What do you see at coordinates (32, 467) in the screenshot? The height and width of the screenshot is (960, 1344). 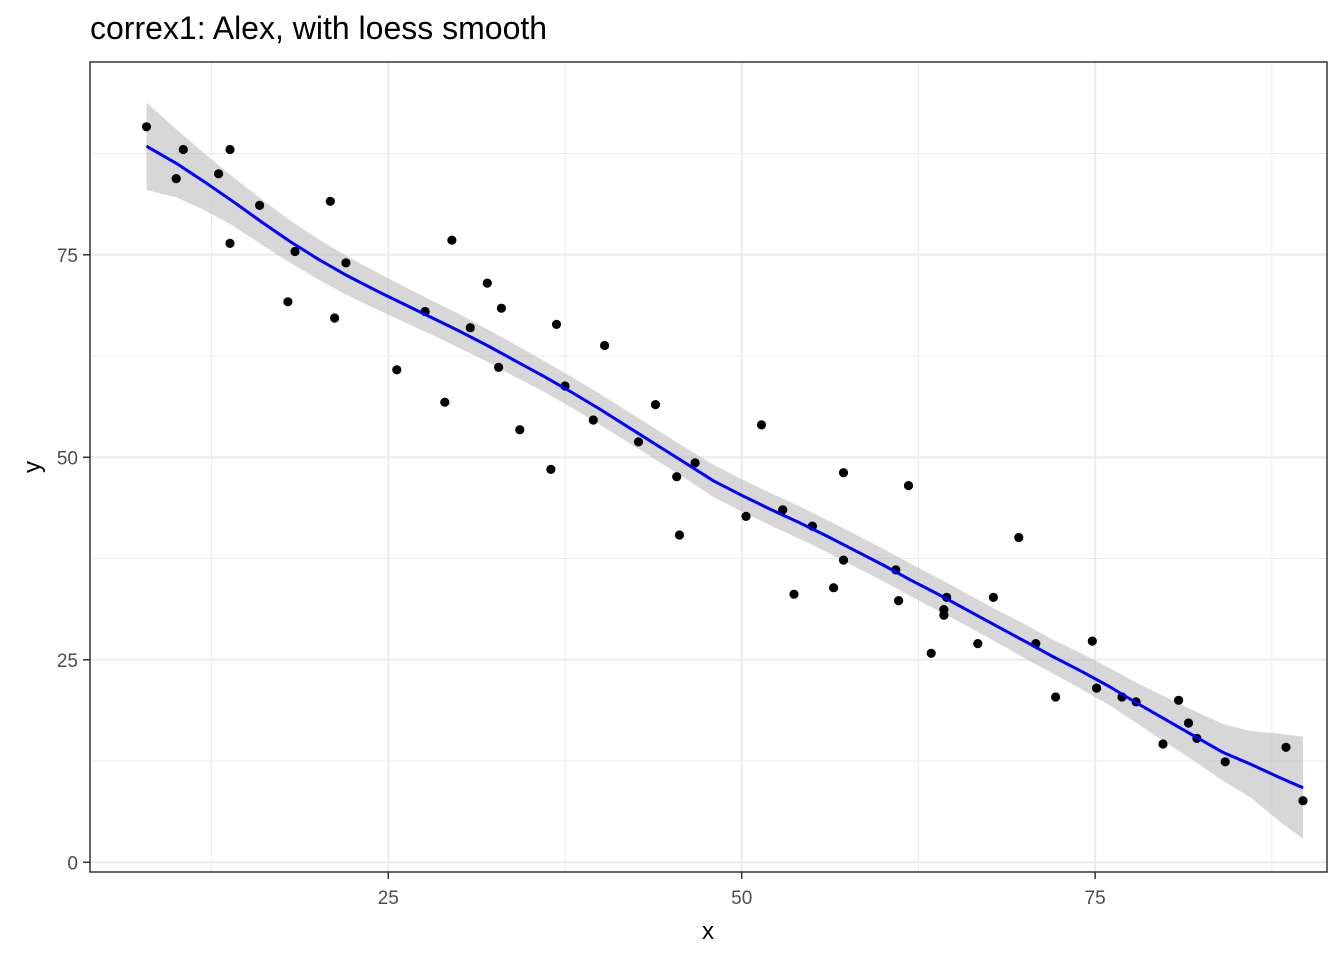 I see `y-axis-title: y` at bounding box center [32, 467].